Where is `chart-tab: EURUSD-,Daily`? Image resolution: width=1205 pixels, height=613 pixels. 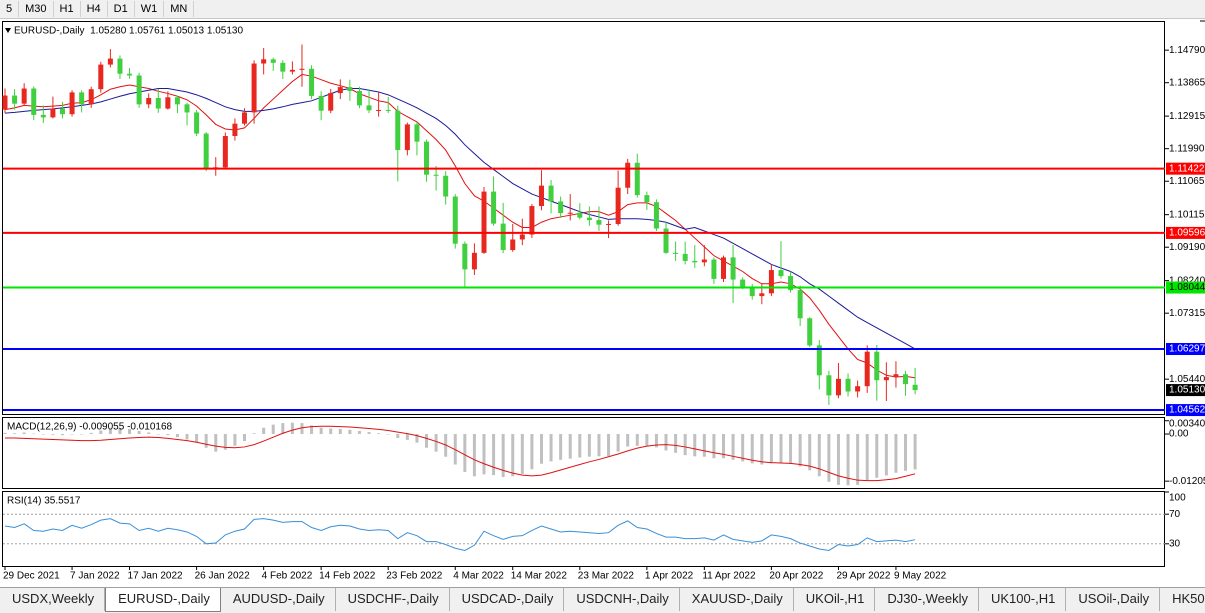
chart-tab: EURUSD-,Daily is located at coordinates (163, 600).